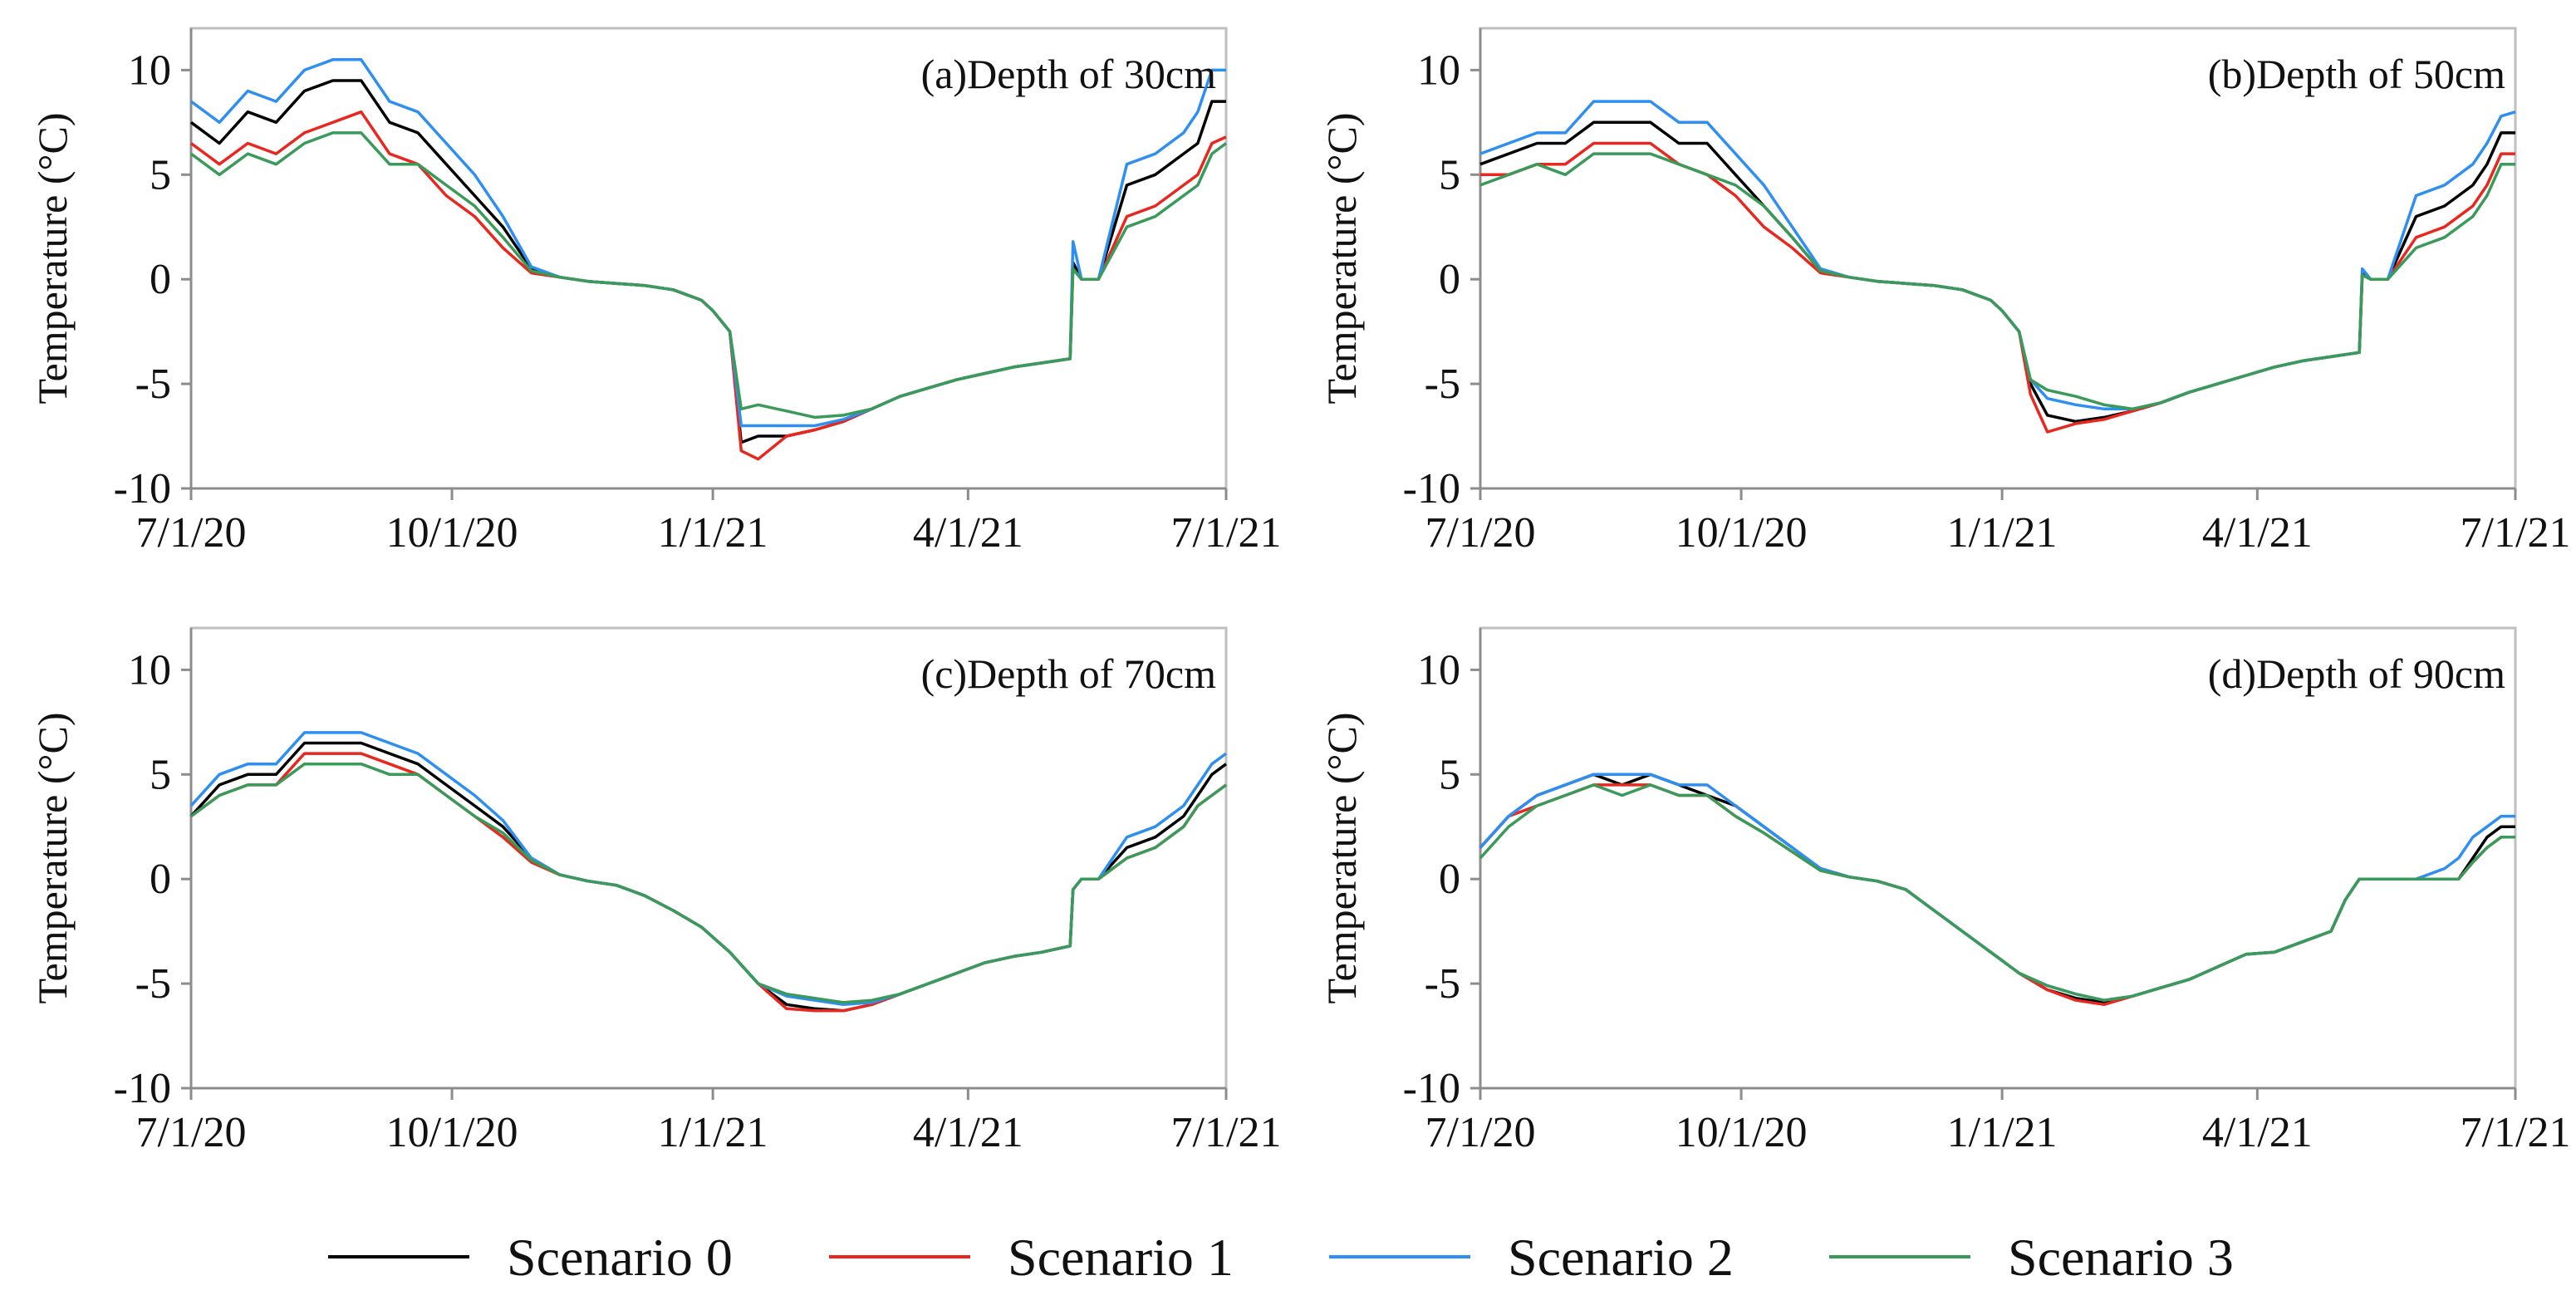 This screenshot has width=2576, height=1305. Describe the element at coordinates (1069, 673) in the screenshot. I see `panel-title: (c)Depth of 70cm` at that location.